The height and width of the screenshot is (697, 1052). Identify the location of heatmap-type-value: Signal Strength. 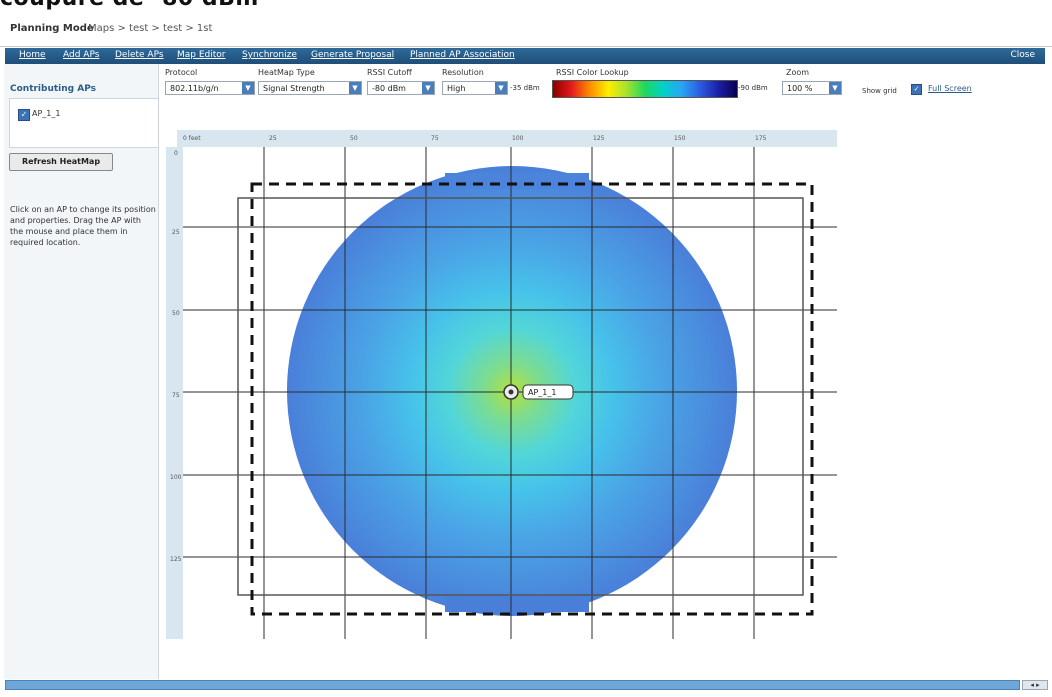
(294, 88).